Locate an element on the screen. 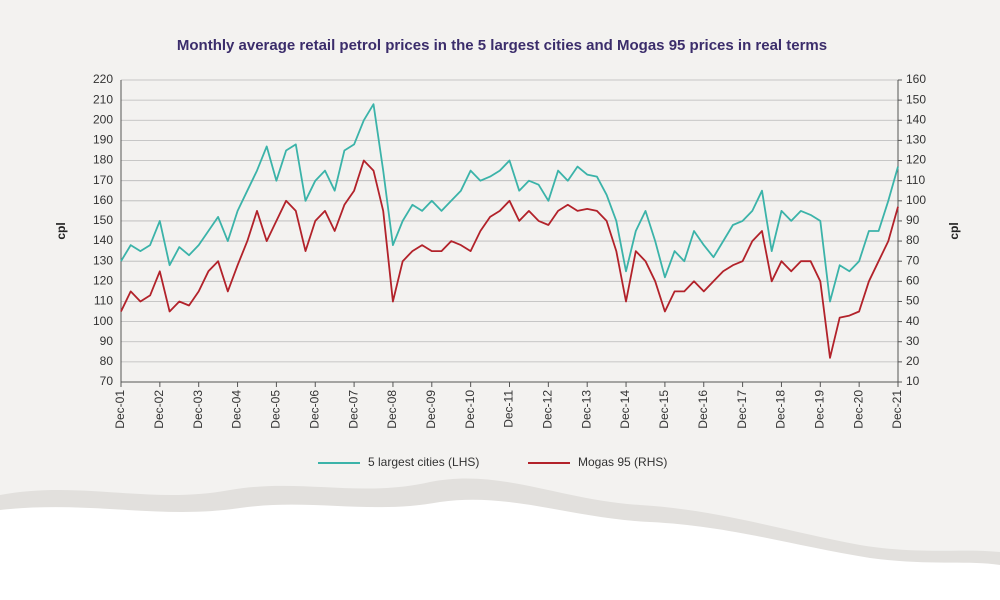 This screenshot has width=1000, height=600. y2-tick-label: 130 is located at coordinates (916, 140).